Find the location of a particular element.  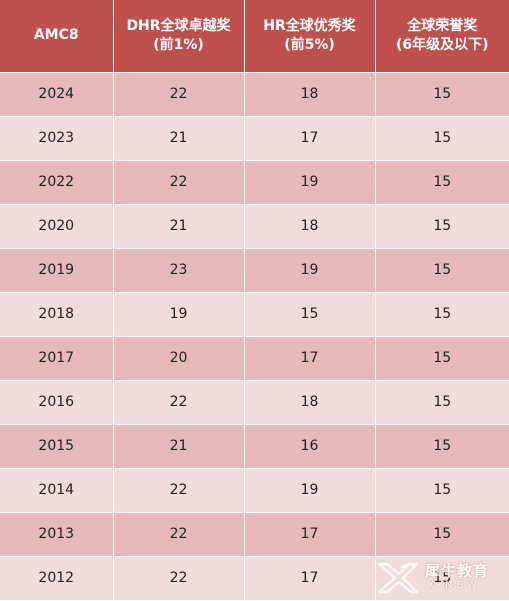

table-row: 2020 21 18 15 is located at coordinates (254, 226).